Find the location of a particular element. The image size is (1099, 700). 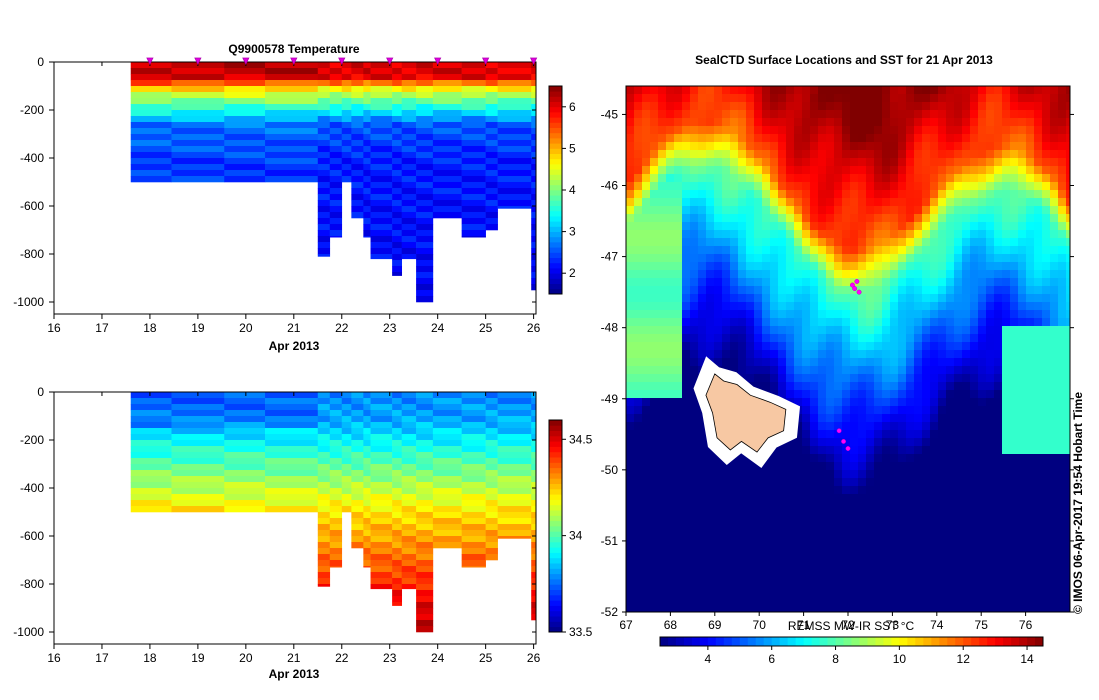

colorbar-tick-label: 3 is located at coordinates (572, 232).